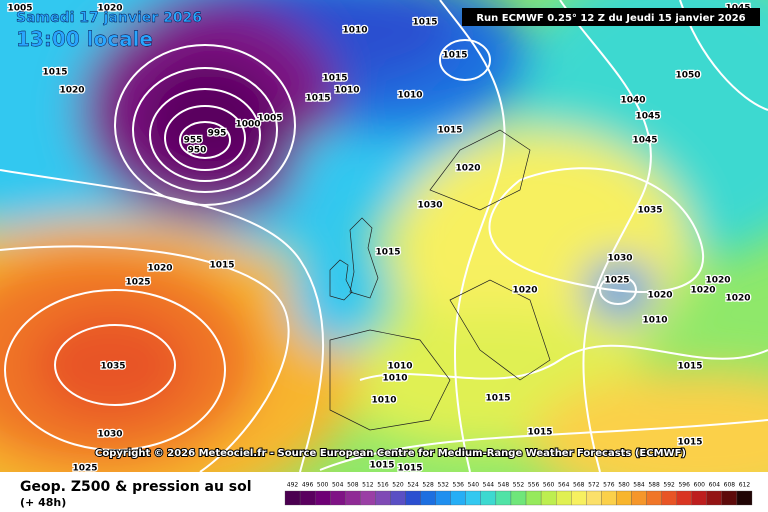 The width and height of the screenshot is (768, 512). Describe the element at coordinates (594, 485) in the screenshot. I see `colorbar-label: 572` at that location.